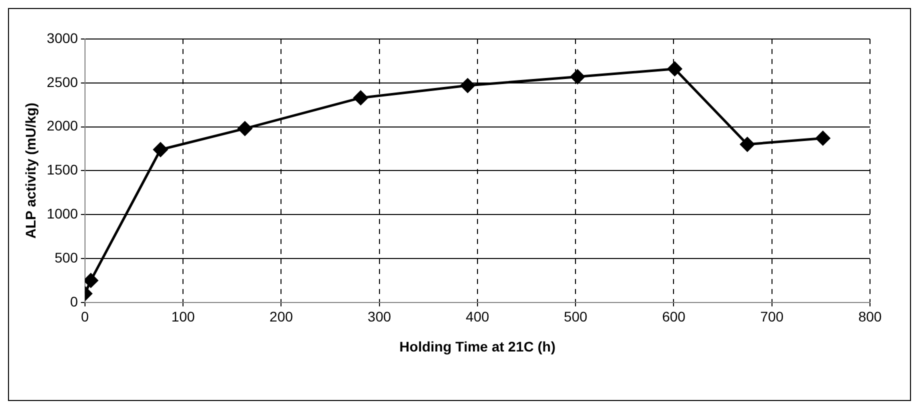 Image resolution: width=923 pixels, height=415 pixels. Describe the element at coordinates (282, 316) in the screenshot. I see `x-tick-label: 200` at that location.